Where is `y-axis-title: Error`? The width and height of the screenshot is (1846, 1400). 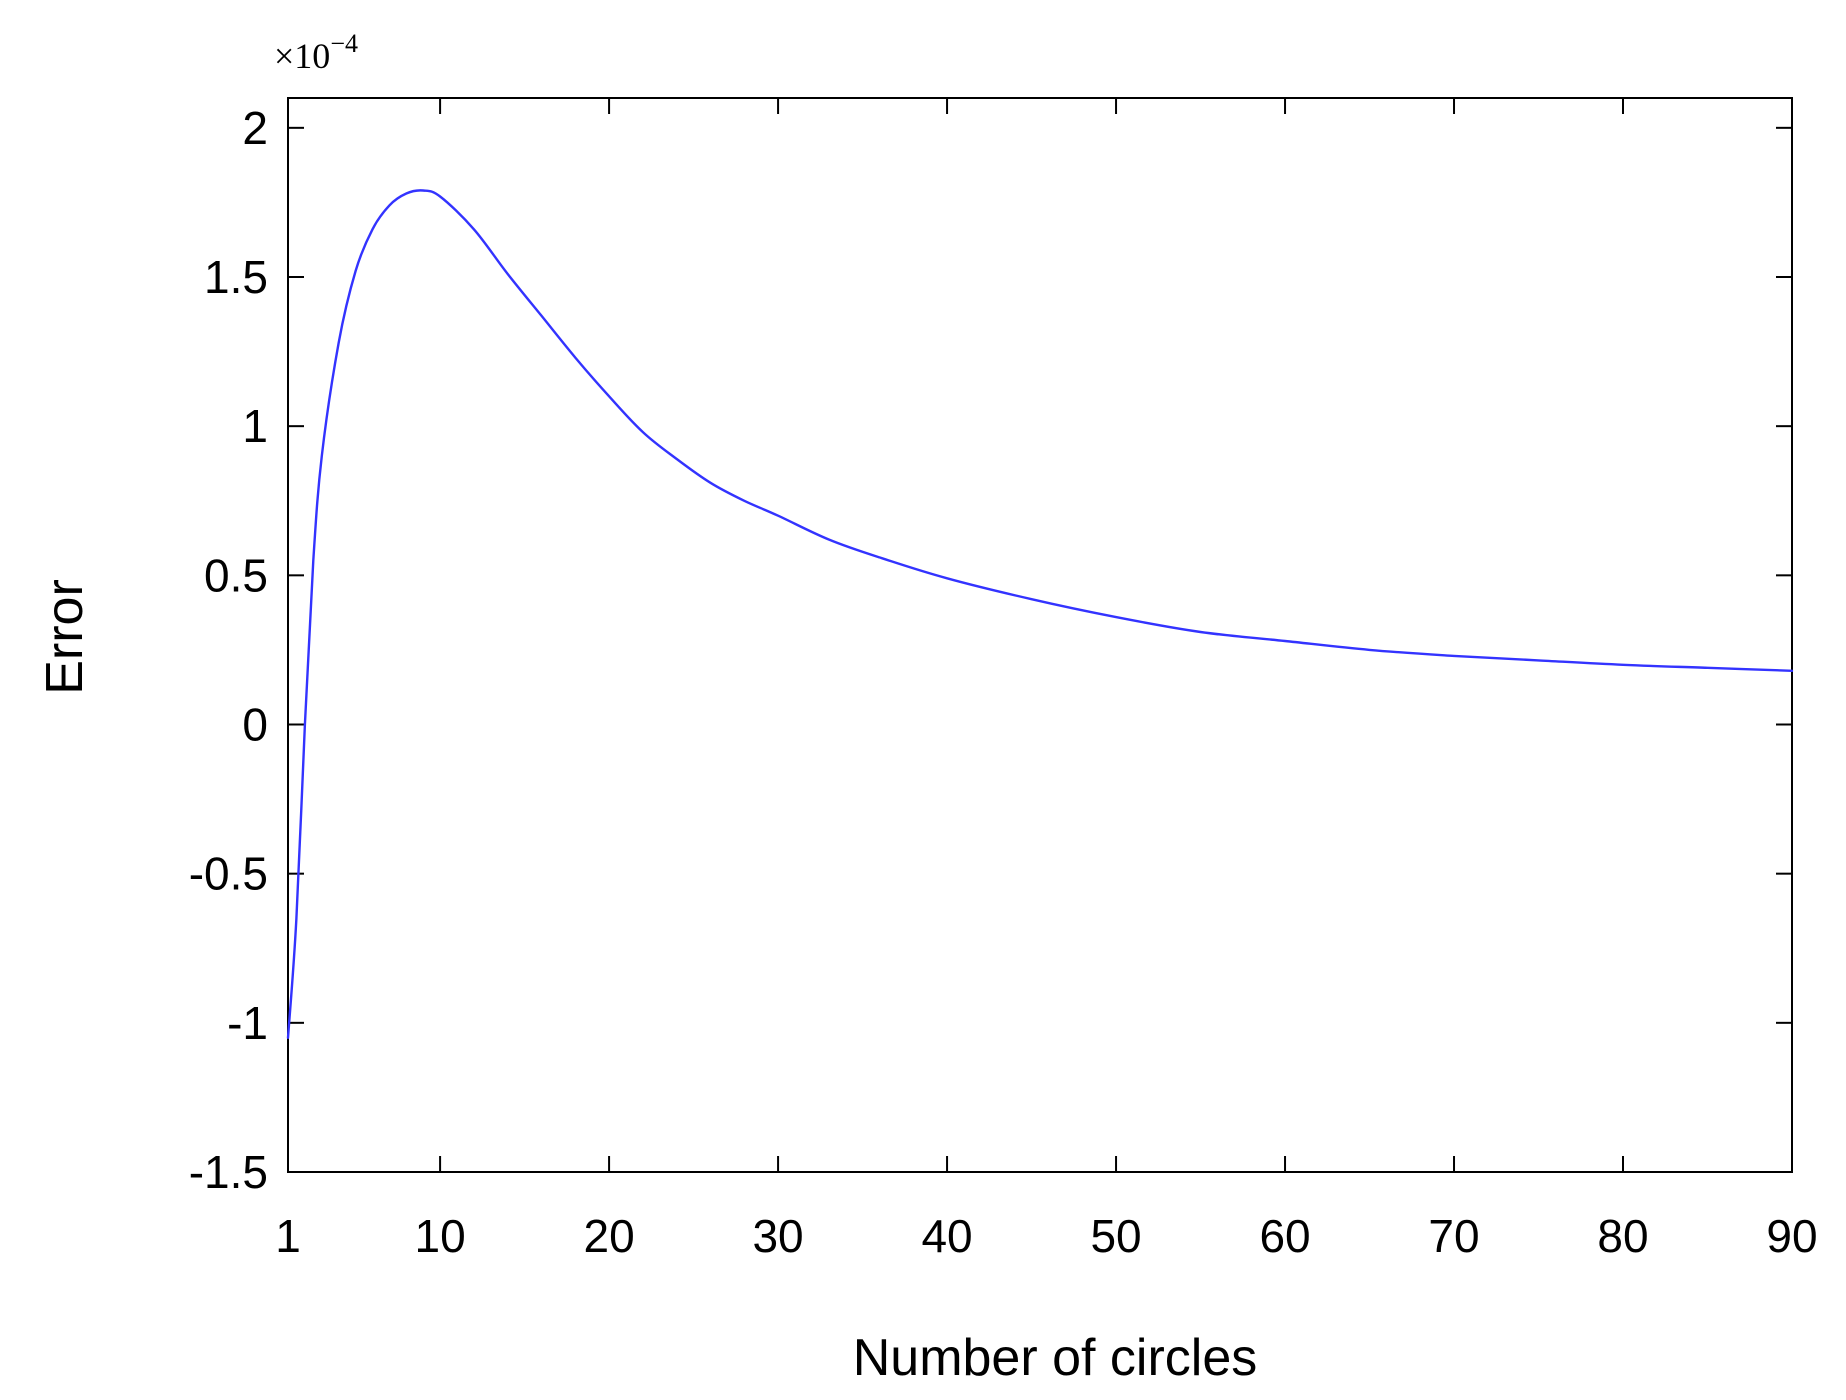
y-axis-title: Error is located at coordinates (65, 637).